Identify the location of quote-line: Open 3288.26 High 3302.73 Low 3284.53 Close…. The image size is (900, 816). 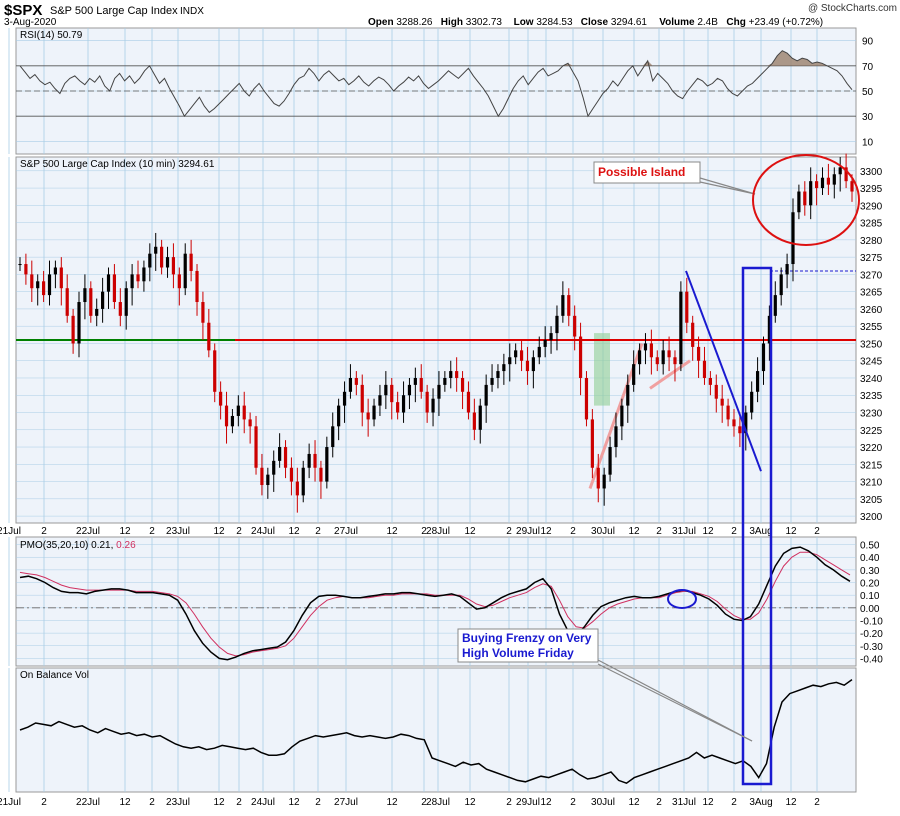
(595, 22).